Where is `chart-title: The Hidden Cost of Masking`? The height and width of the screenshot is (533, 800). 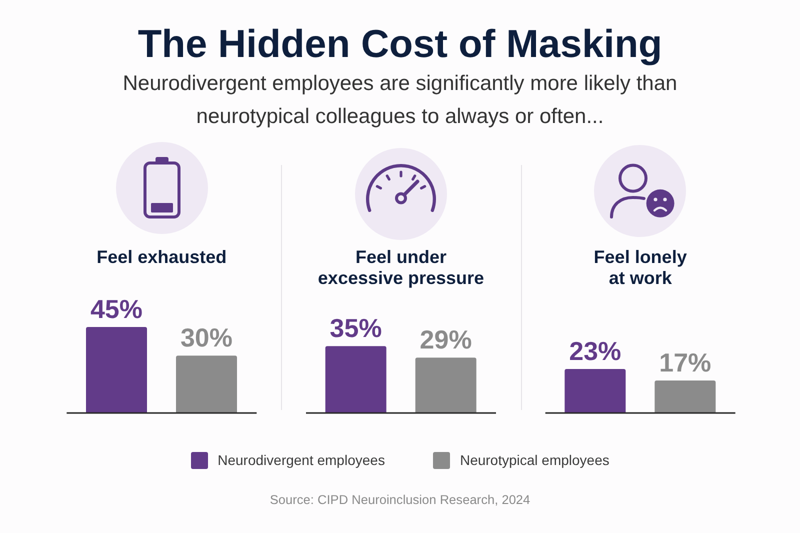
chart-title: The Hidden Cost of Masking is located at coordinates (400, 45).